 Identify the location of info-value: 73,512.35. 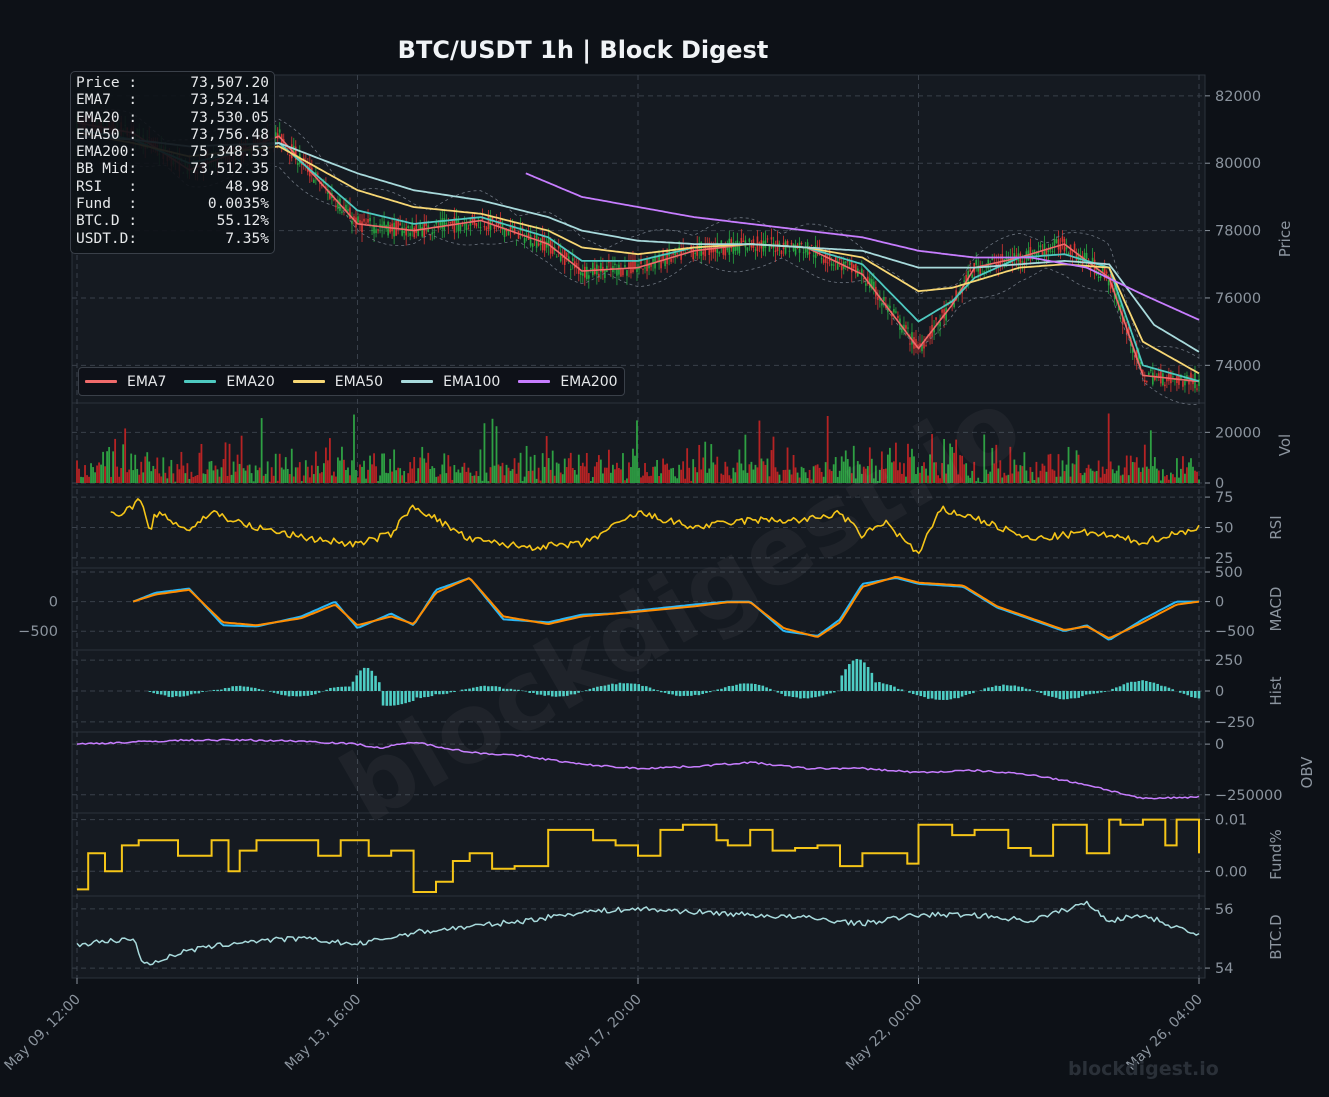
(229, 169).